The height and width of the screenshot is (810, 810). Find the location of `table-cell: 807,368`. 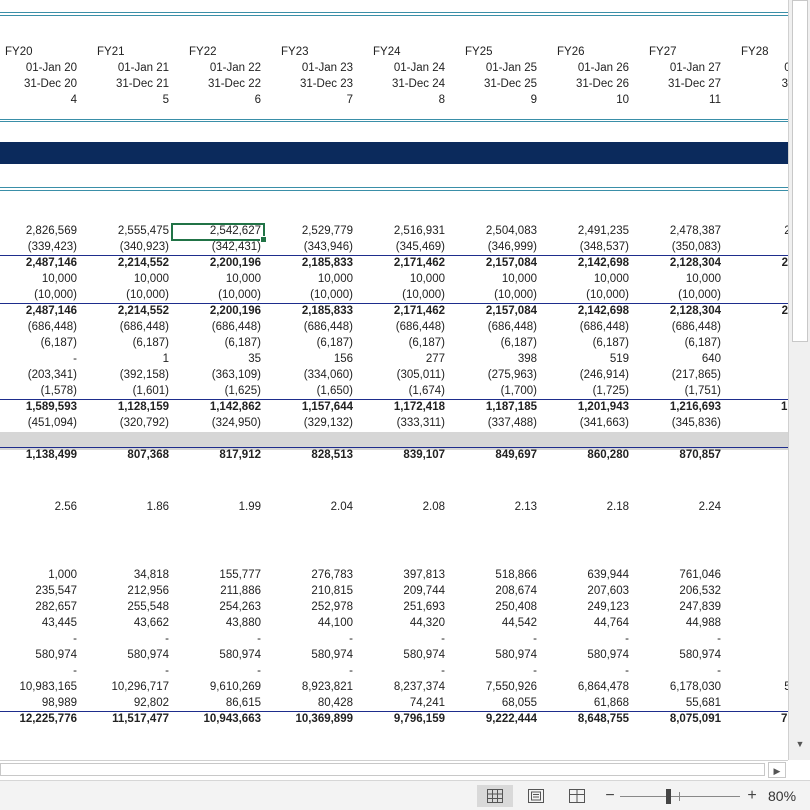

table-cell: 807,368 is located at coordinates (148, 455).